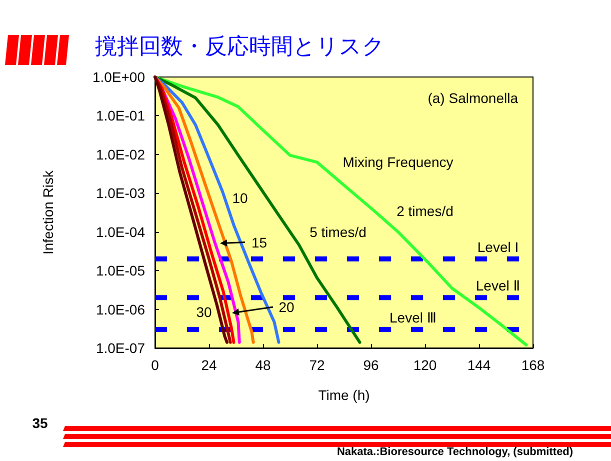 The height and width of the screenshot is (461, 611). I want to click on x-tick-label: 144, so click(479, 365).